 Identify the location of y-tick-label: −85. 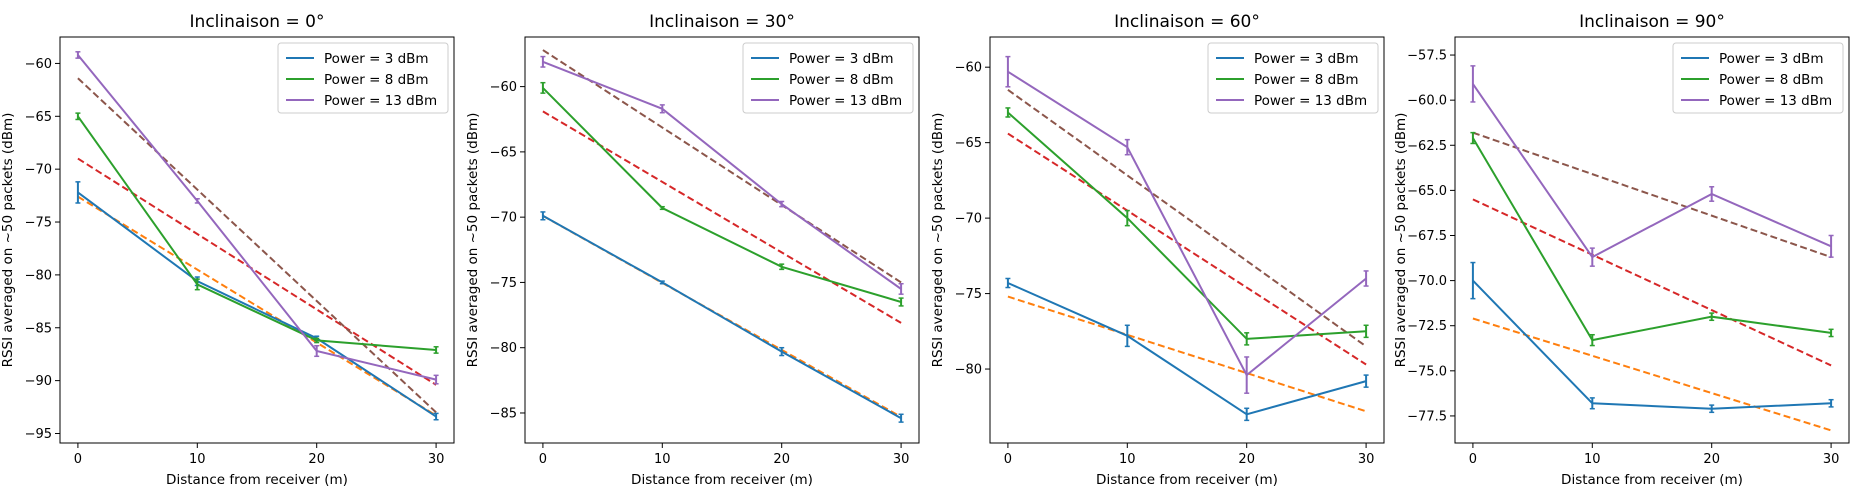
(503, 413).